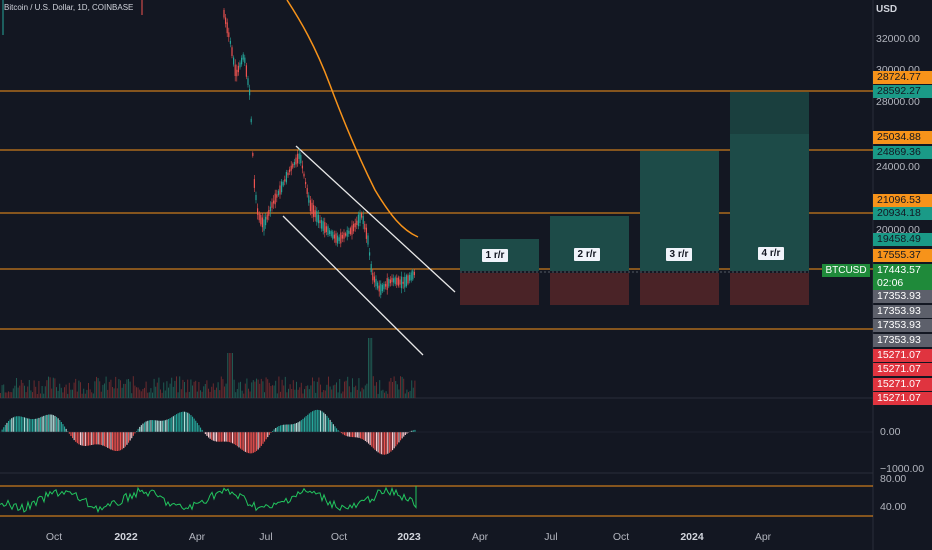  What do you see at coordinates (771, 253) in the screenshot?
I see `rr-label-4: 4 r/r` at bounding box center [771, 253].